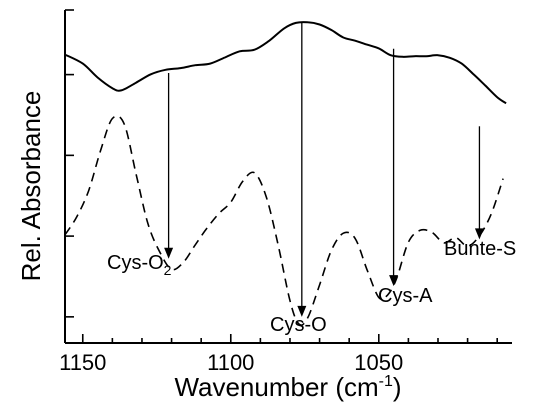 This screenshot has height=409, width=542. What do you see at coordinates (31, 186) in the screenshot?
I see `y-axis-title: Rel. Absorbance` at bounding box center [31, 186].